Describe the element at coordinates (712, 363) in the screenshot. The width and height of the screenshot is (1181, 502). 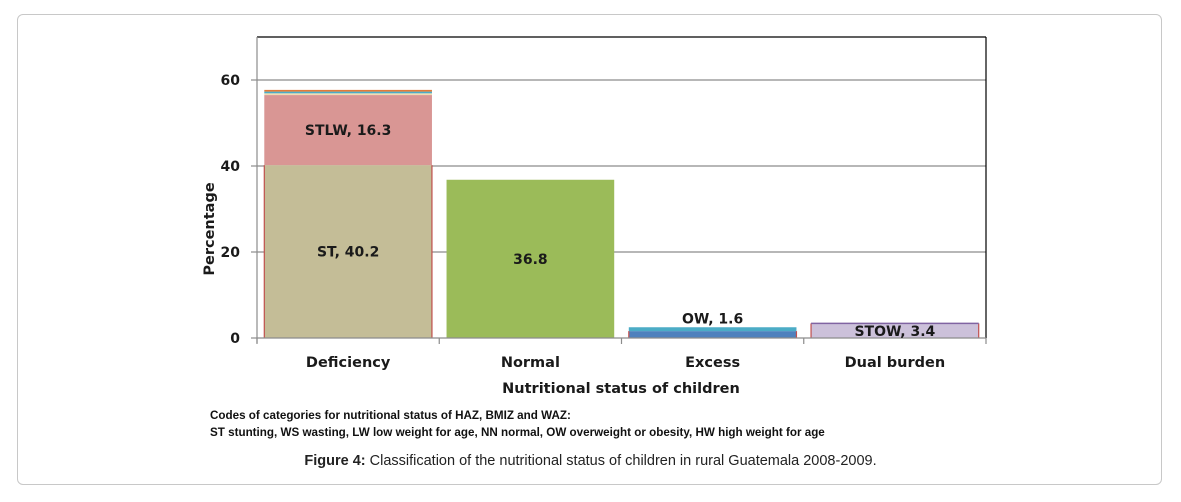
I see `x-tick-label: Excess` at that location.